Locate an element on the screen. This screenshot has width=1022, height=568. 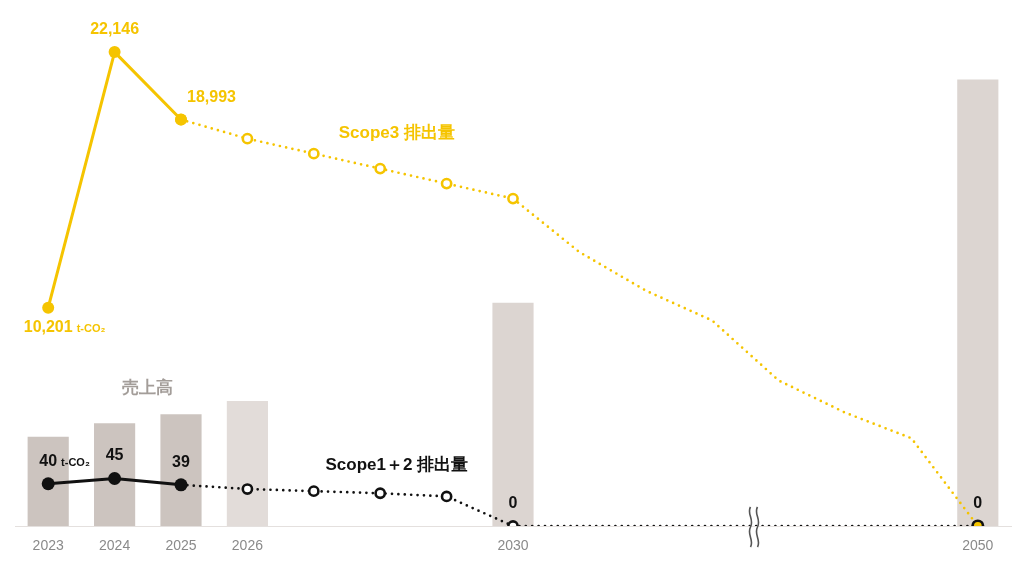
data-label: 45 is located at coordinates (114, 455).